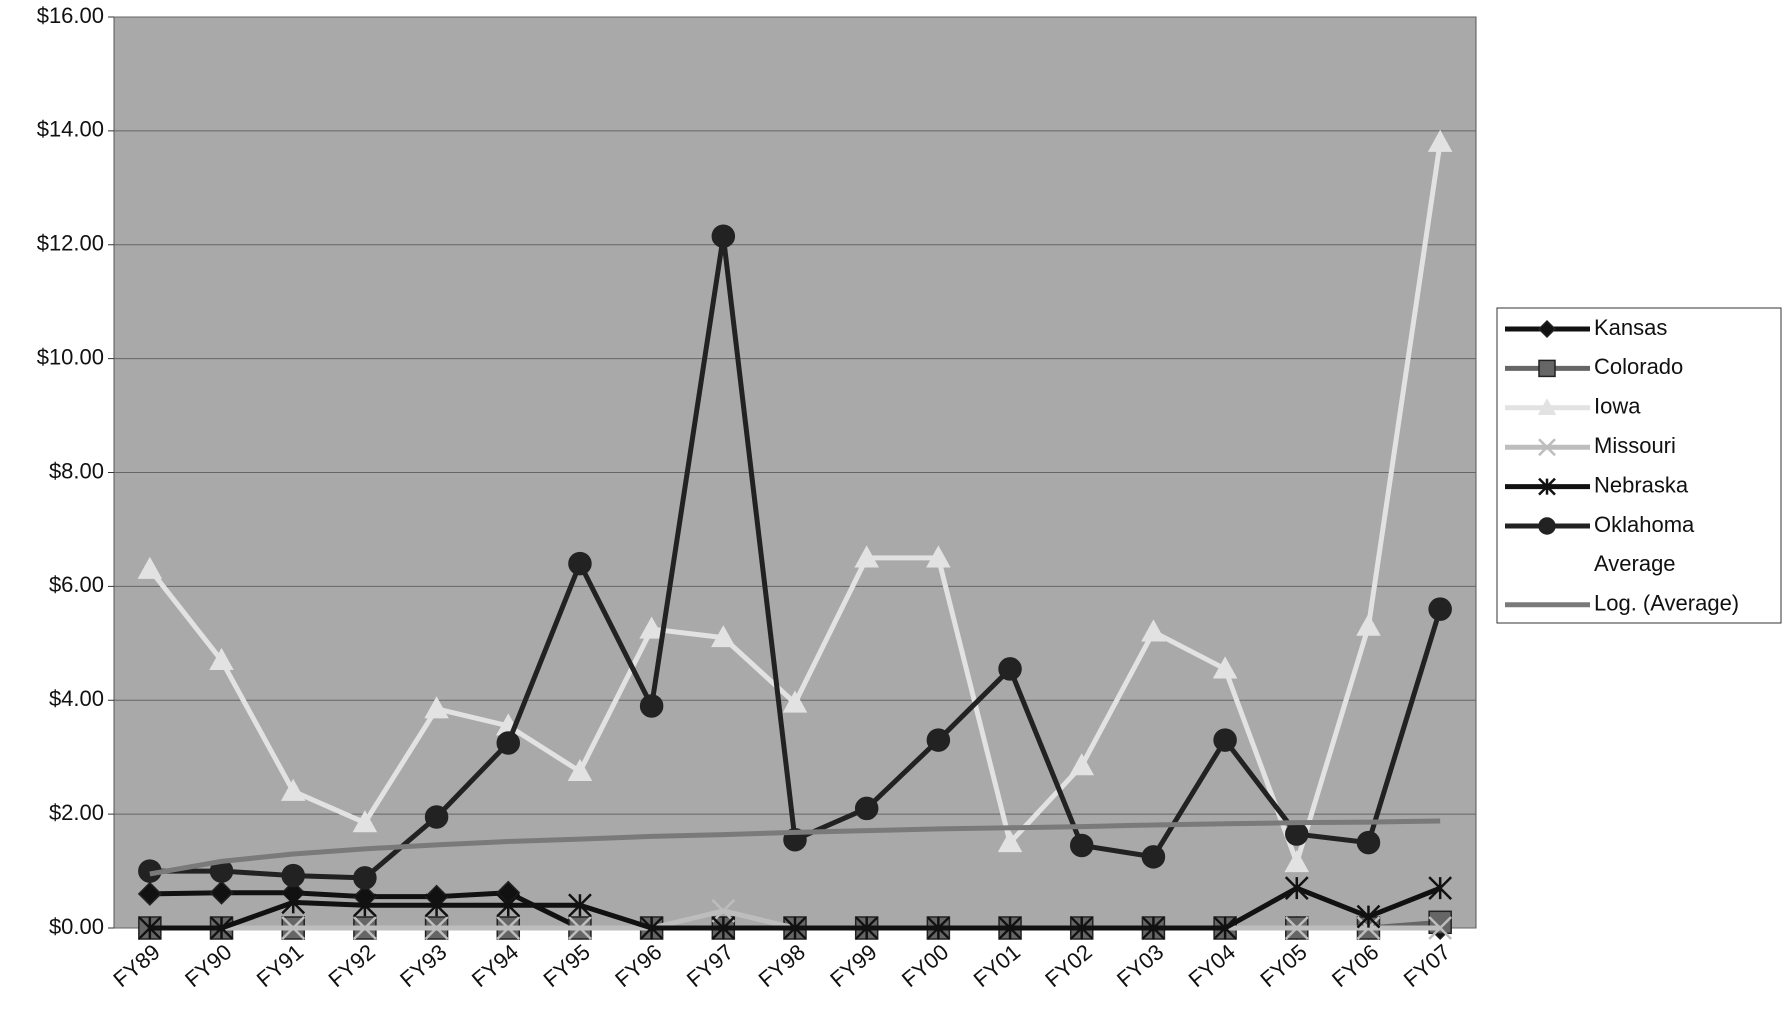 Image resolution: width=1785 pixels, height=1029 pixels. What do you see at coordinates (208, 965) in the screenshot?
I see `x-tick-label: FY90` at bounding box center [208, 965].